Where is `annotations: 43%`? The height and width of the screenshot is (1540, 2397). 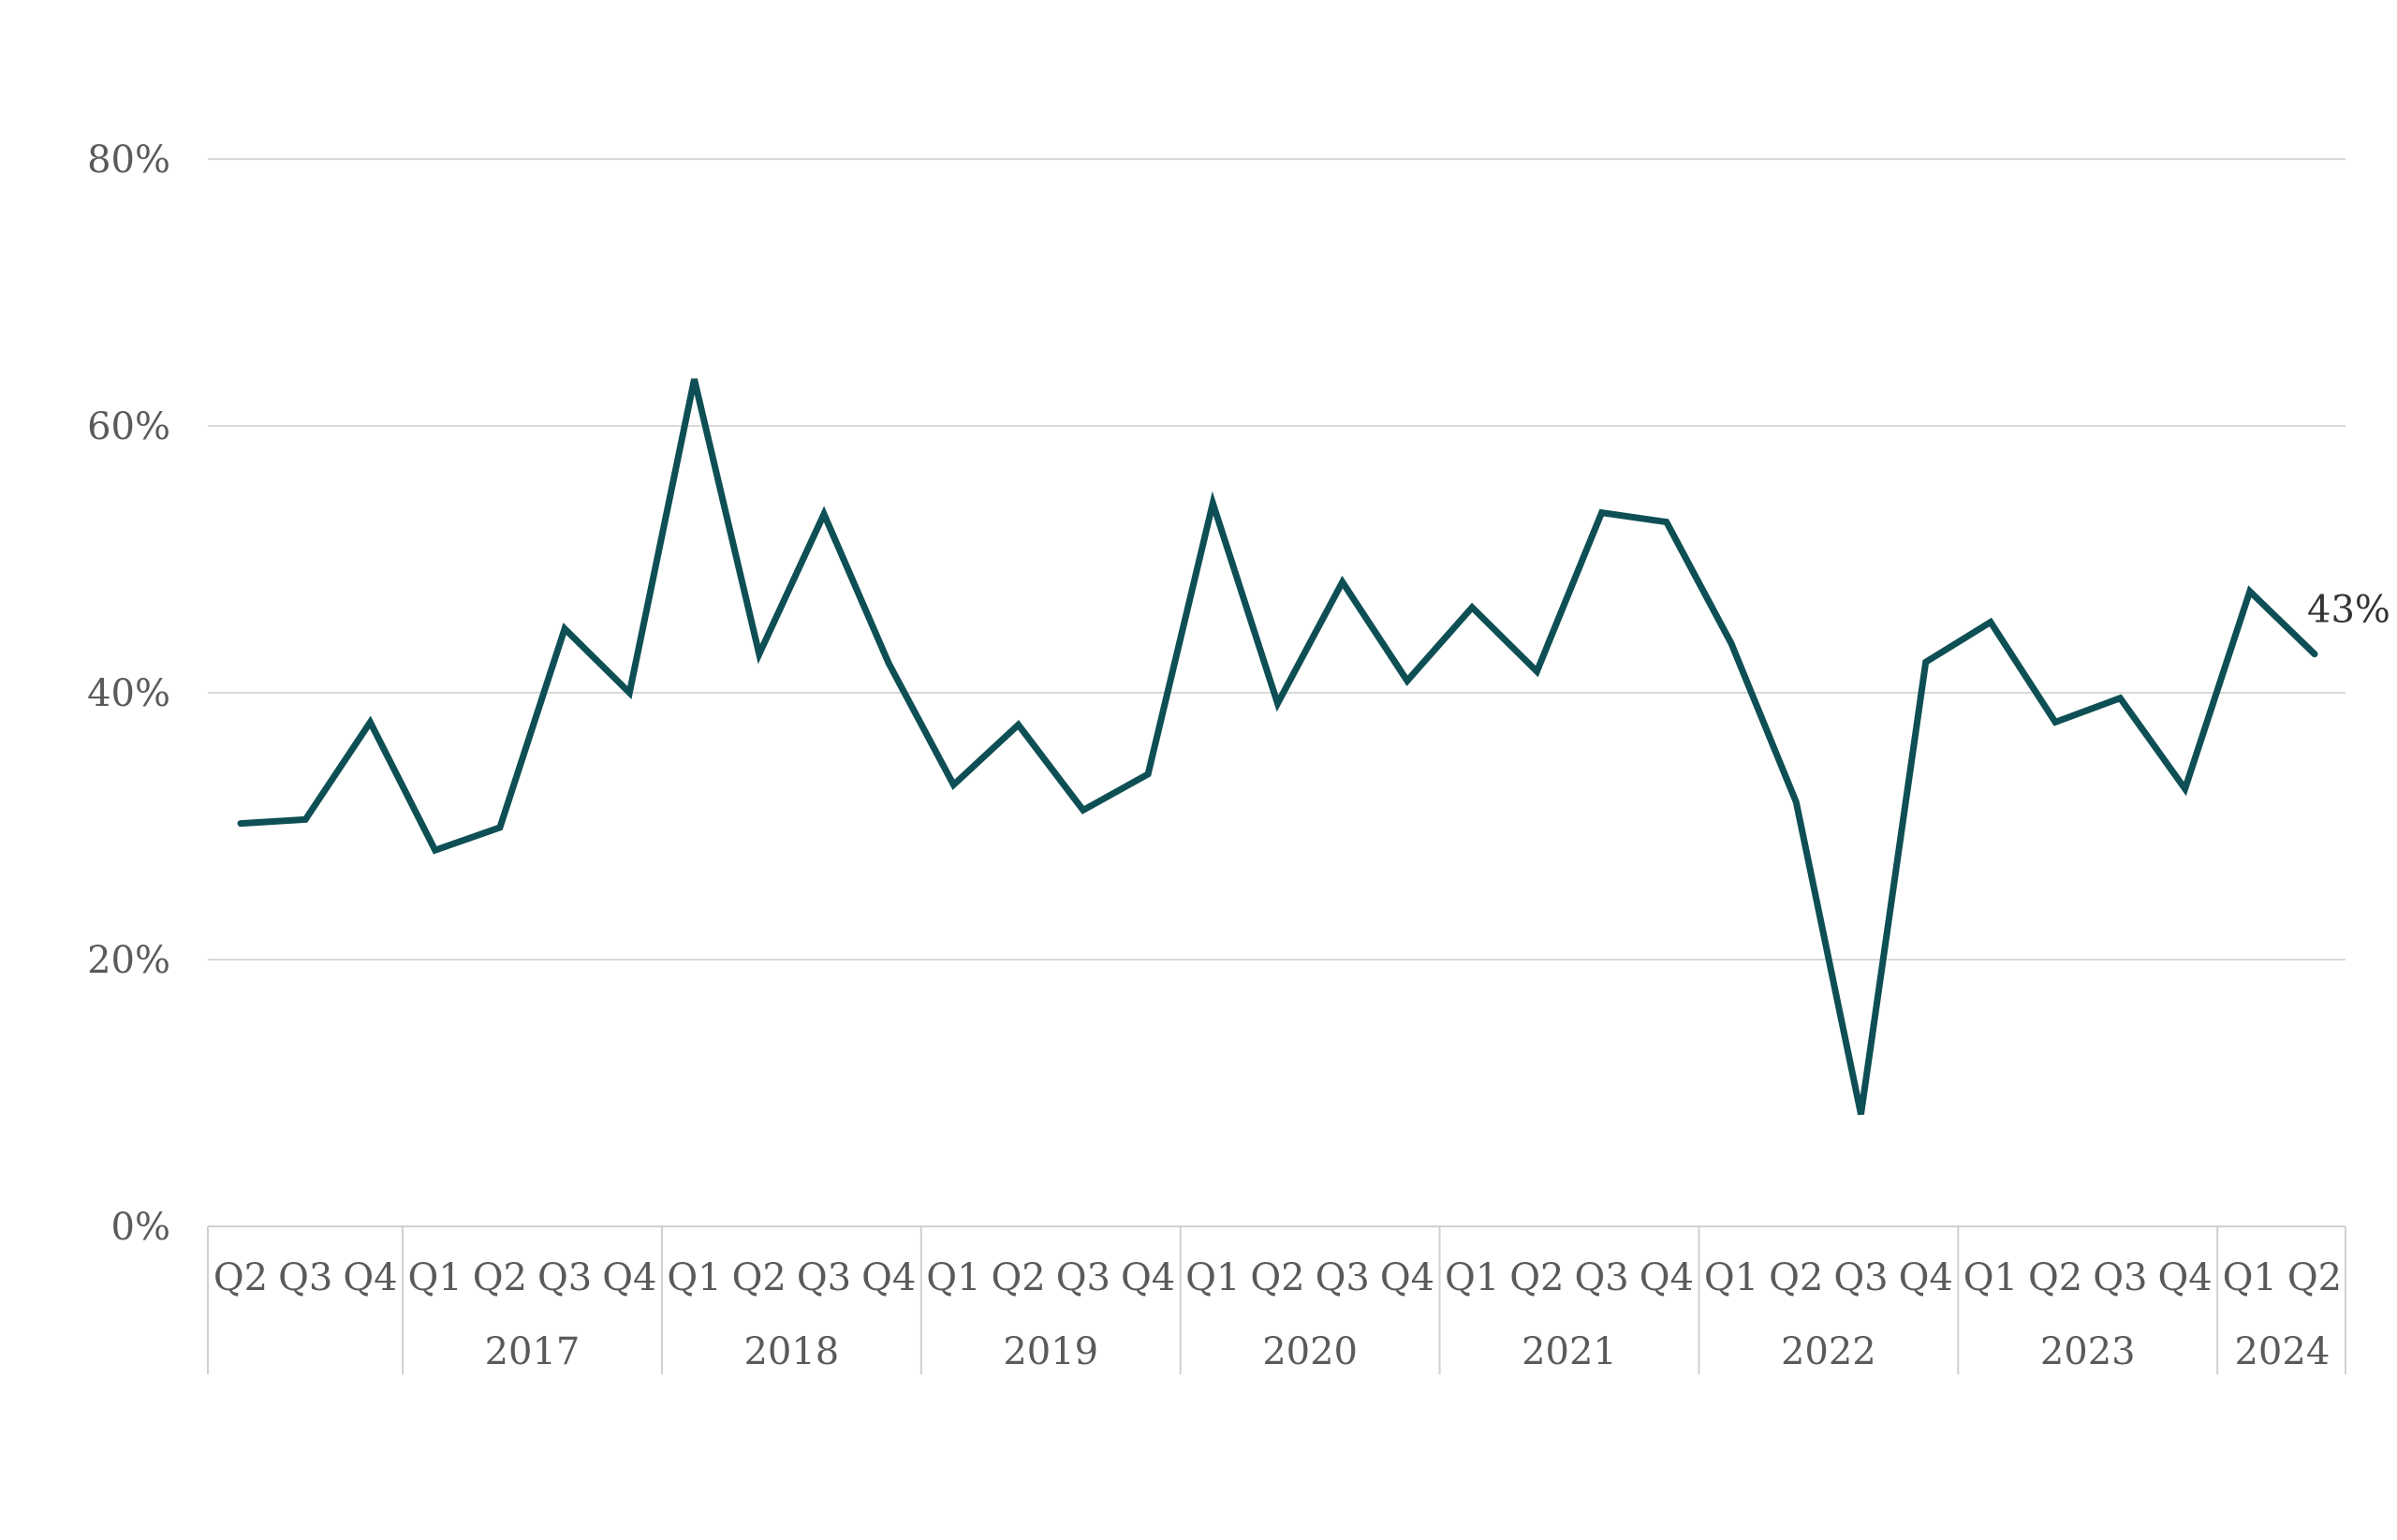
annotations: 43% is located at coordinates (2348, 610).